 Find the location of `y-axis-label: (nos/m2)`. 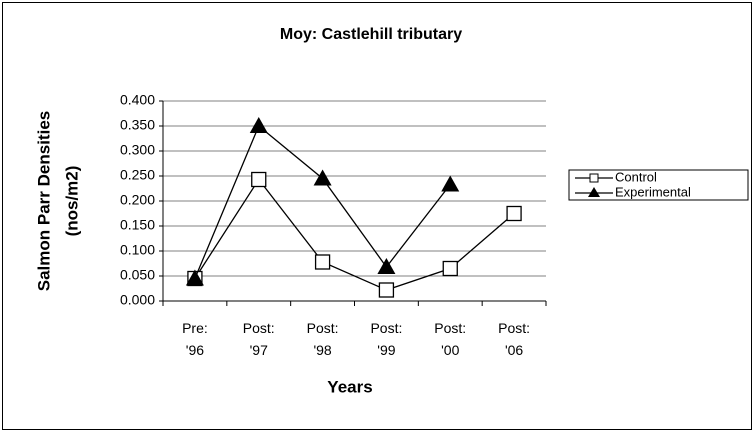

y-axis-label: (nos/m2) is located at coordinates (71, 201).